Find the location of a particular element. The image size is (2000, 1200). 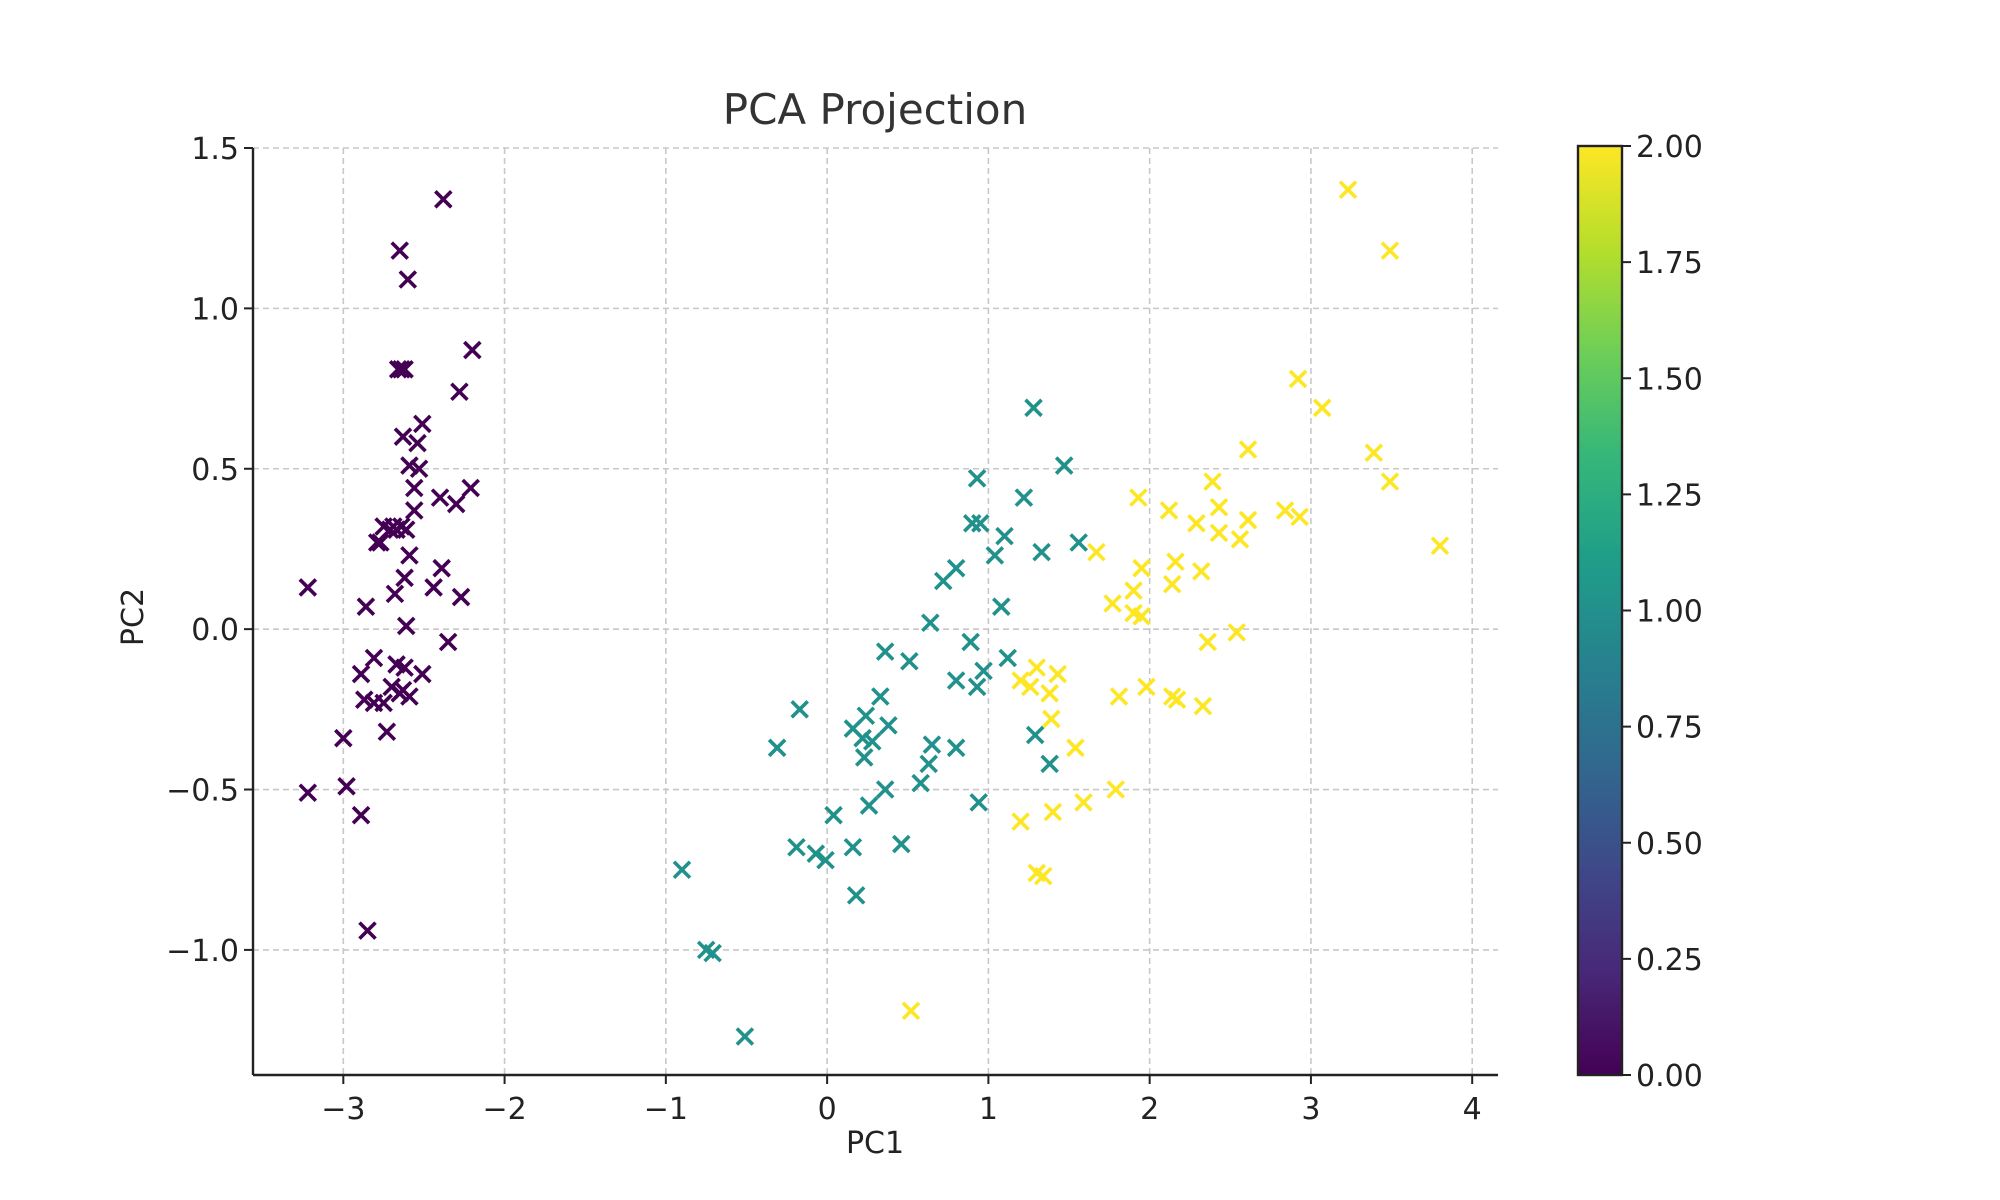

x-tick-label: 0 is located at coordinates (827, 1109).